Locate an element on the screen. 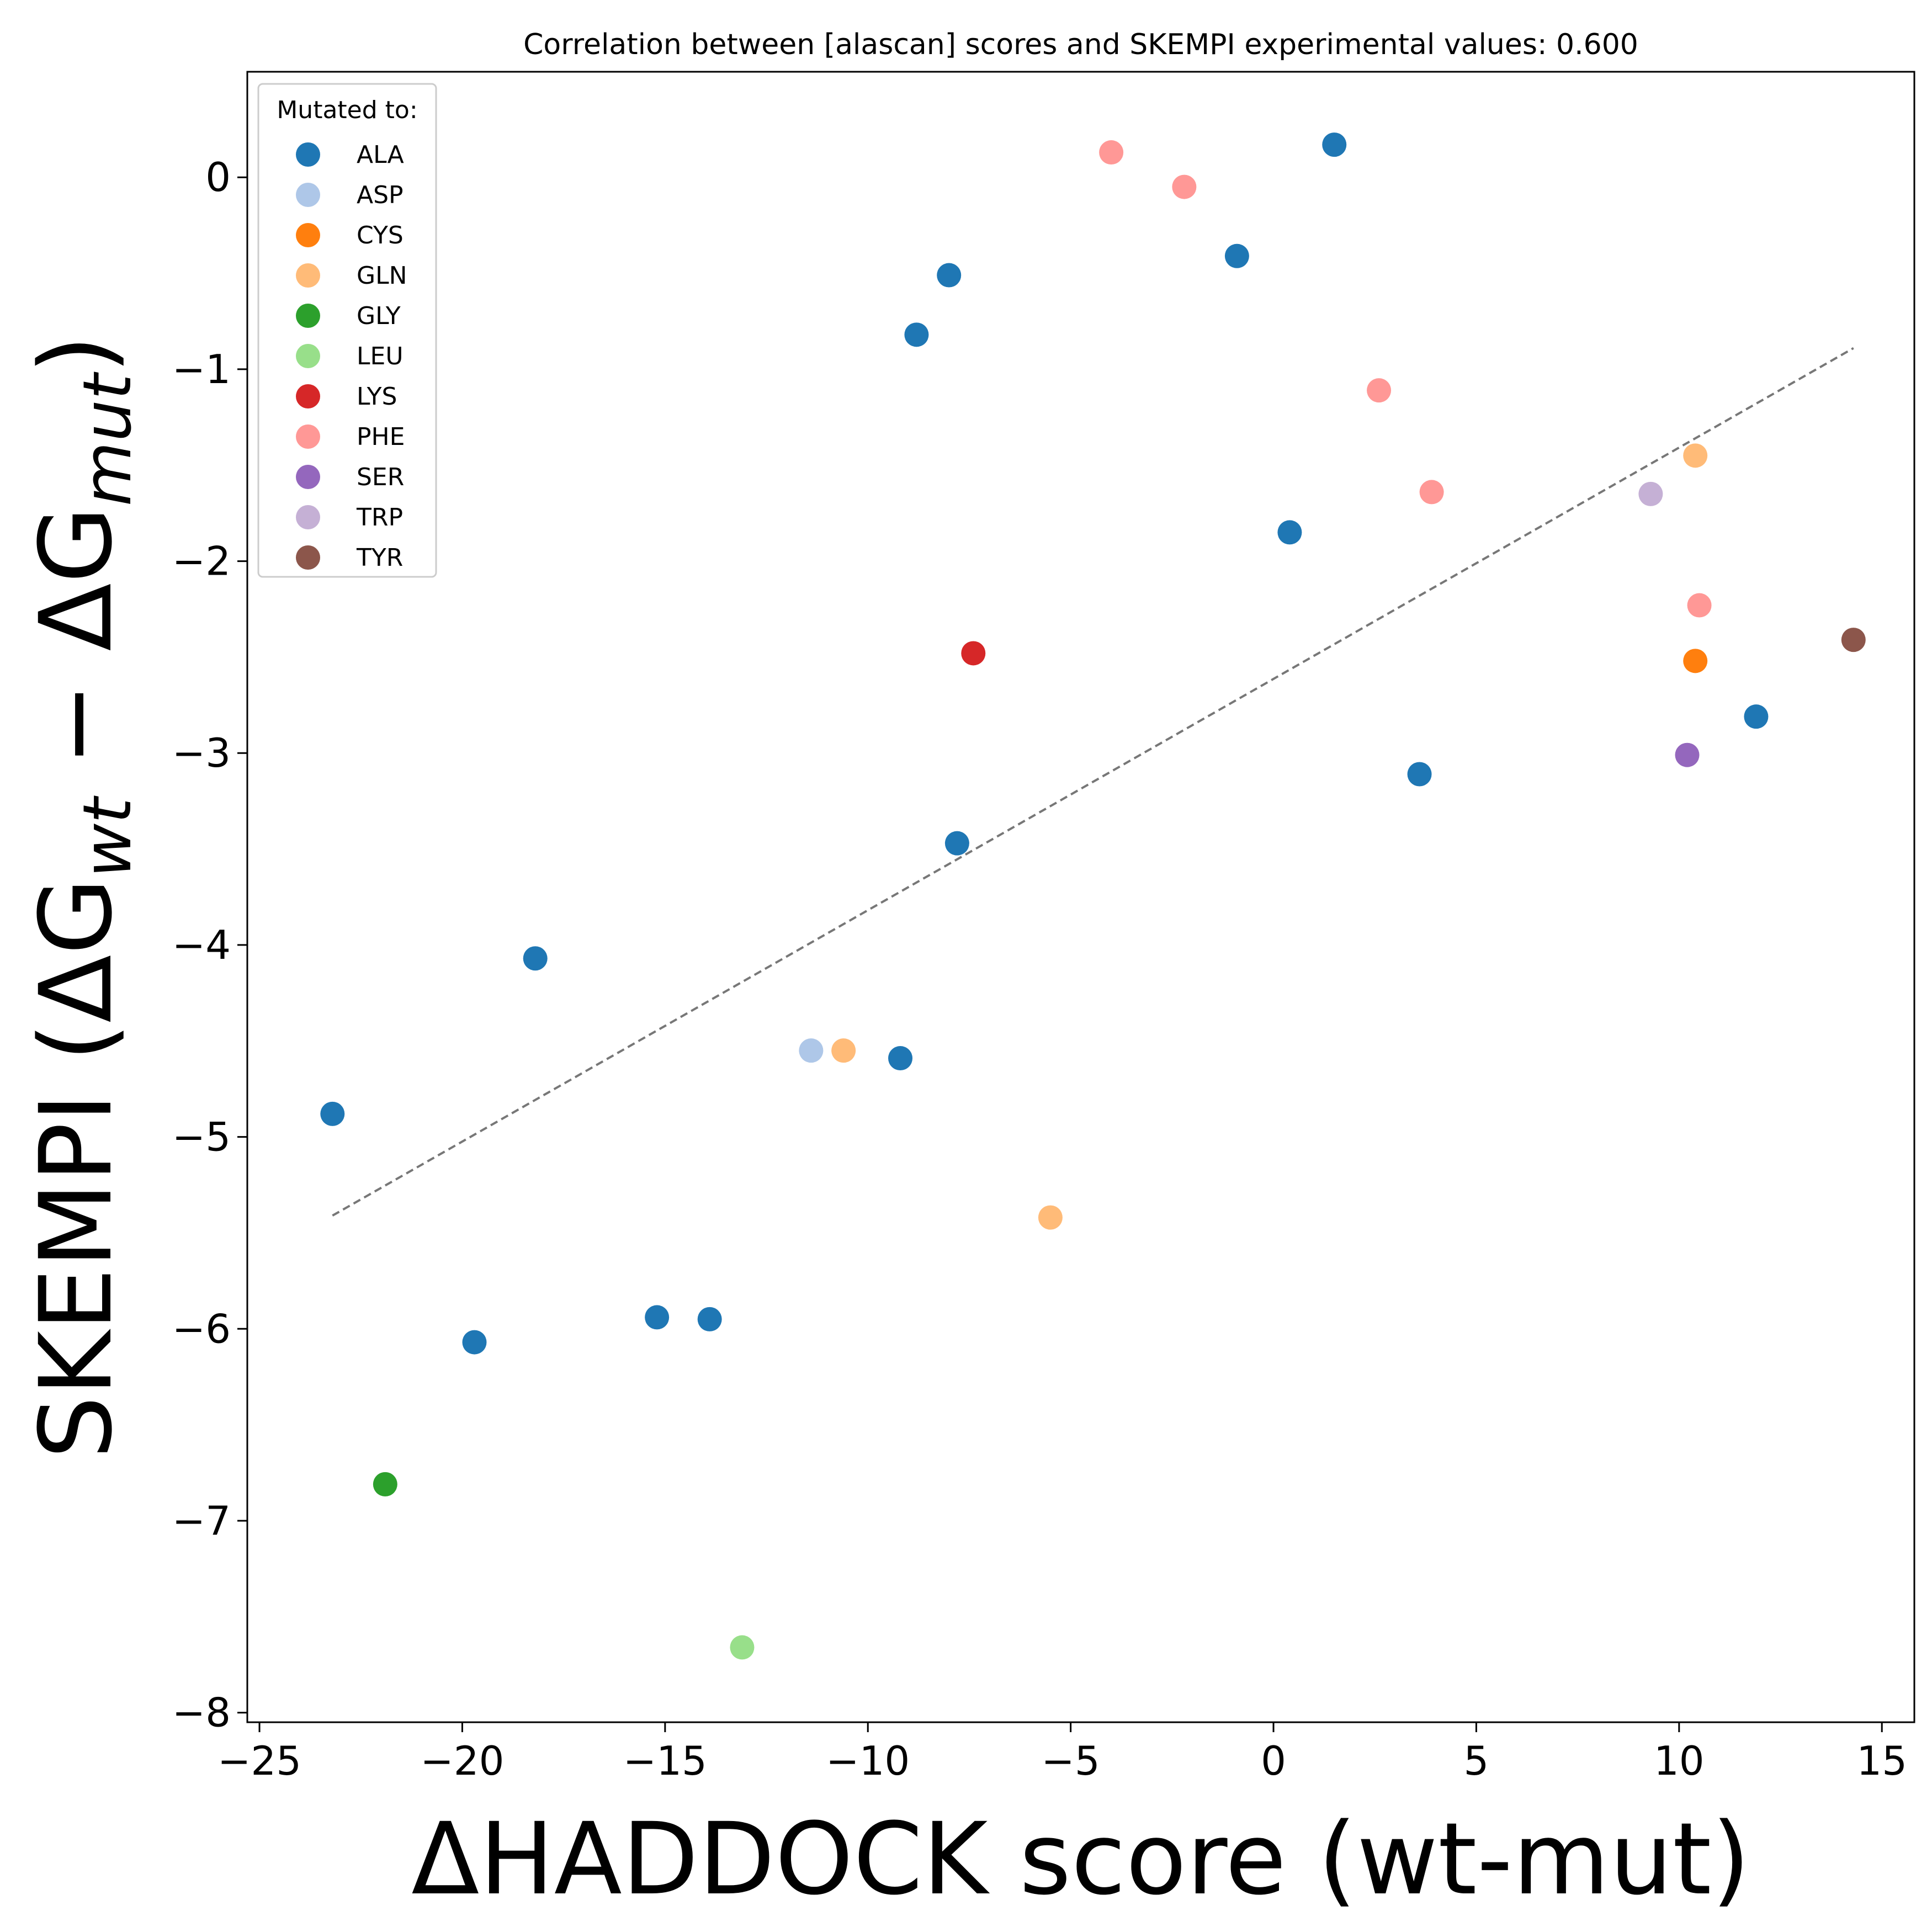 The height and width of the screenshot is (1932, 1932). x-tick-label: 10 is located at coordinates (1680, 1761).